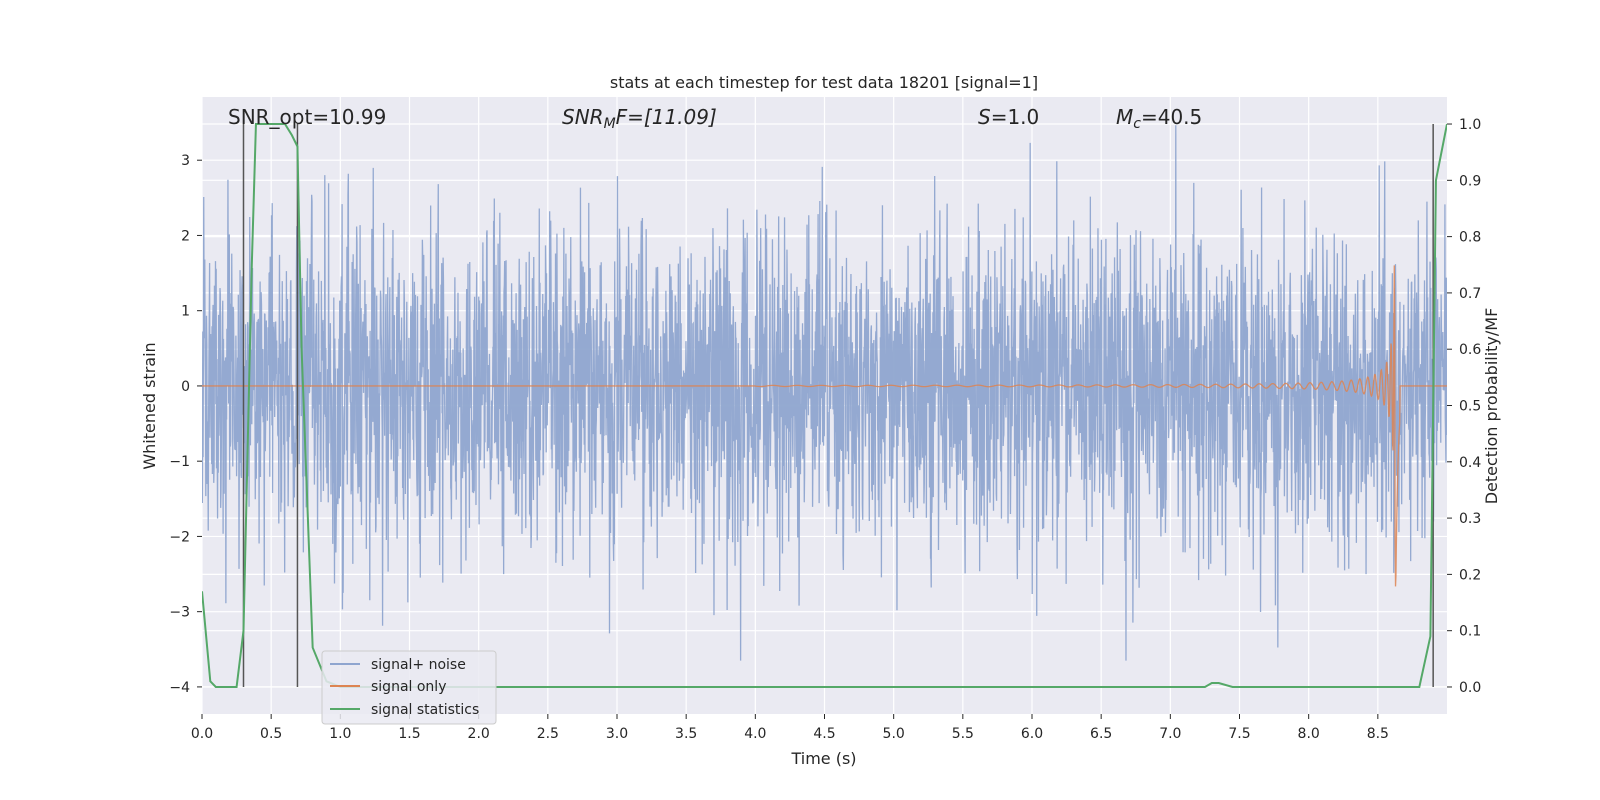 The height and width of the screenshot is (800, 1600). I want to click on y-tick-label-right: 0.7, so click(1470, 294).